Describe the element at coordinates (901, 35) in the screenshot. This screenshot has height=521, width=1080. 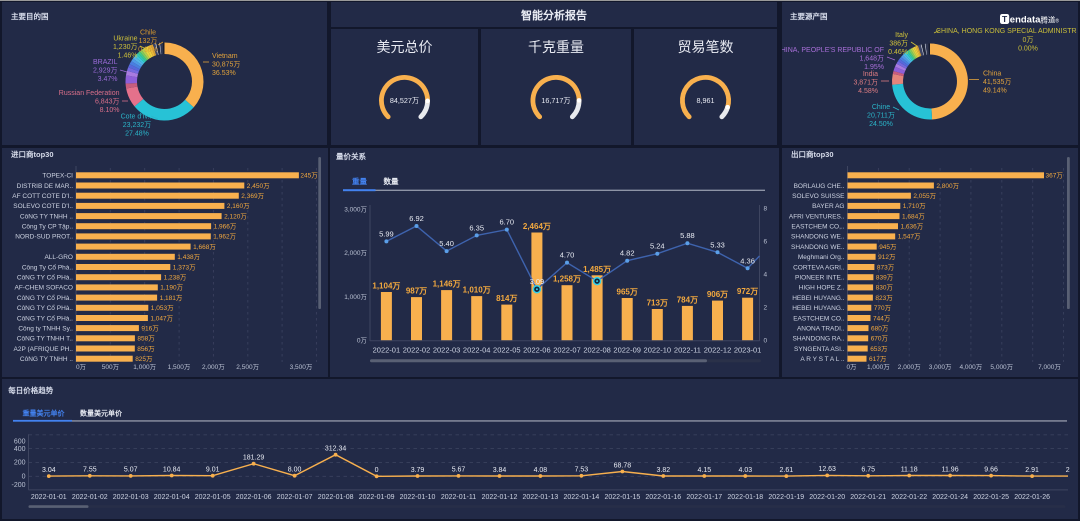
I see `svg-text: Italy` at that location.